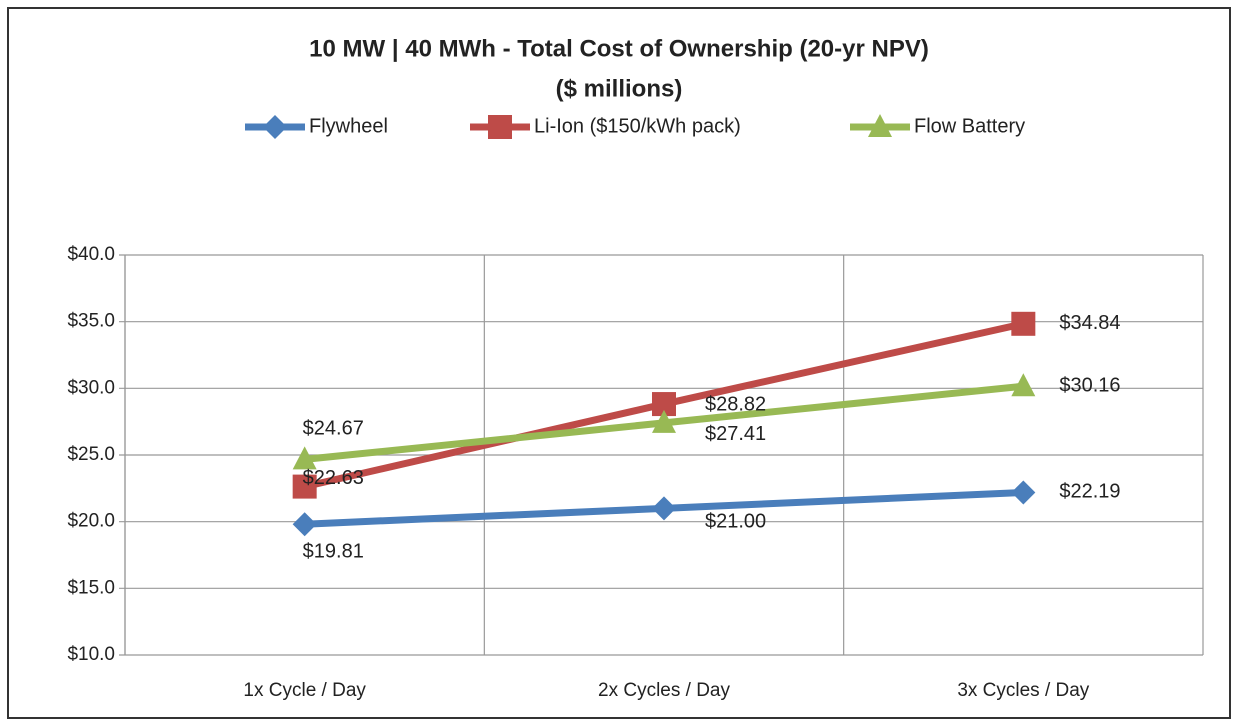 This screenshot has width=1238, height=727. I want to click on legend-label: Li-Ion ($150/kWh pack), so click(637, 126).